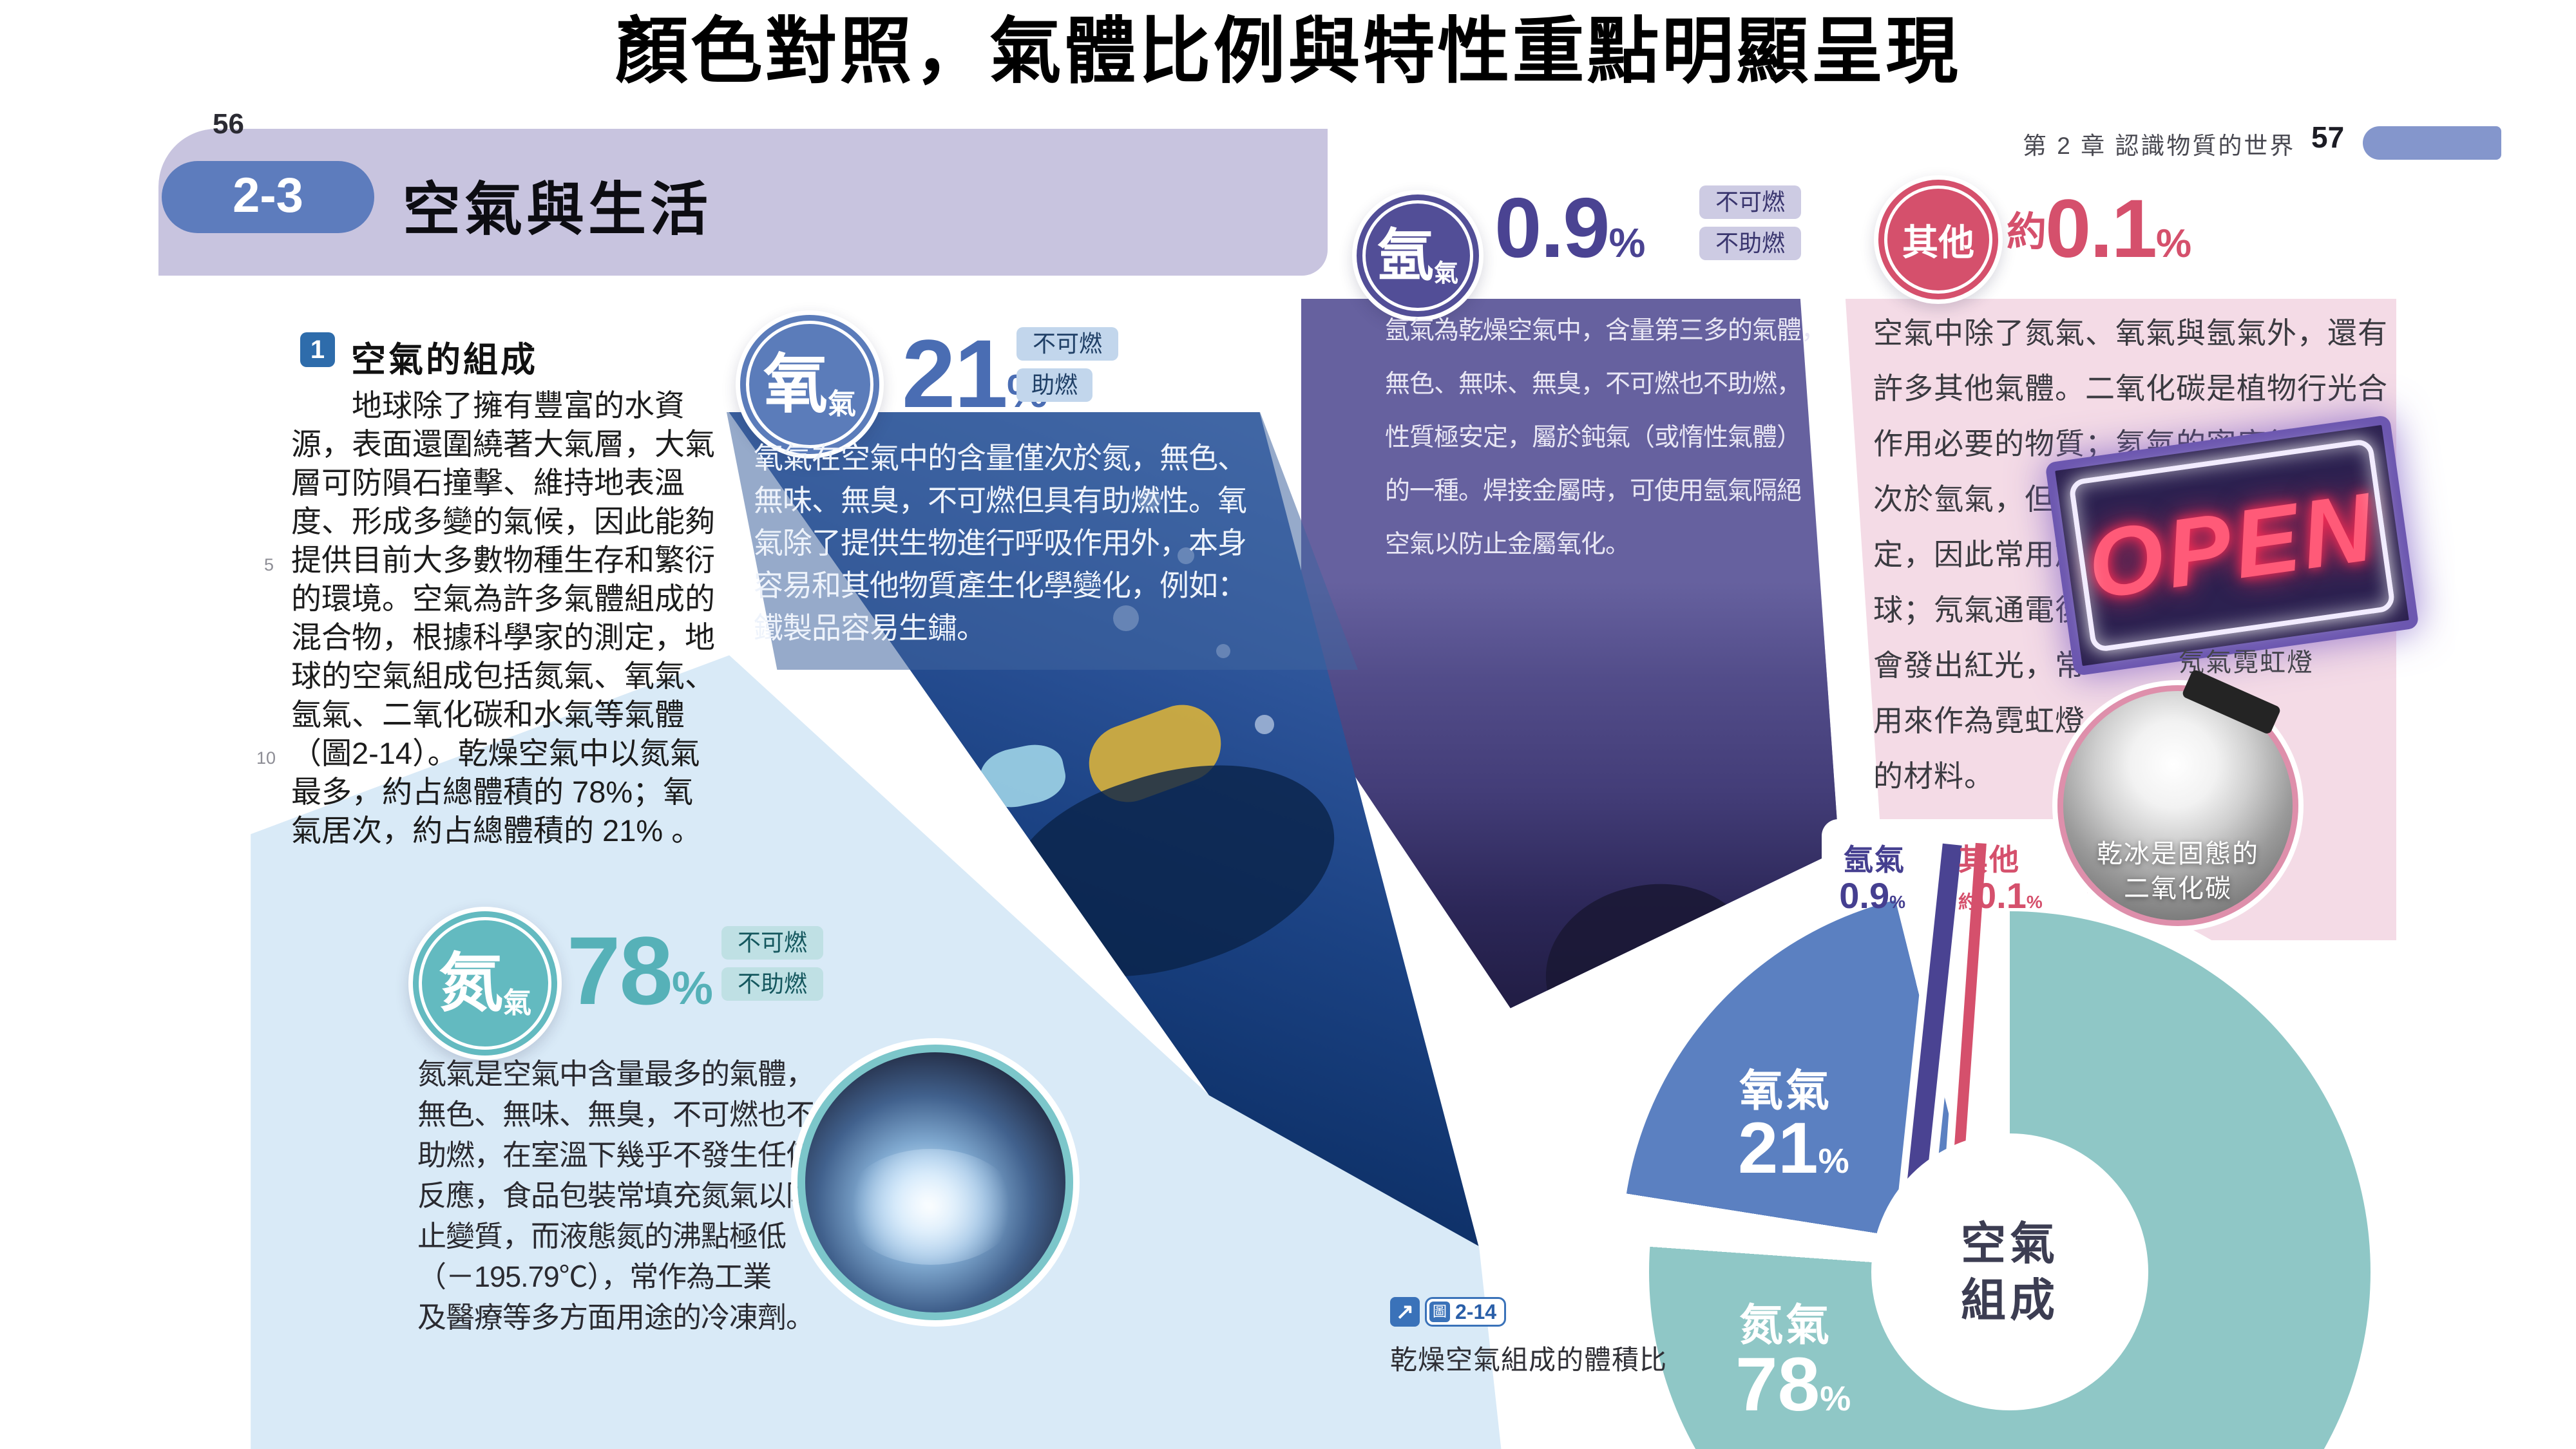  I want to click on other-gases-badge: 其他, so click(1938, 240).